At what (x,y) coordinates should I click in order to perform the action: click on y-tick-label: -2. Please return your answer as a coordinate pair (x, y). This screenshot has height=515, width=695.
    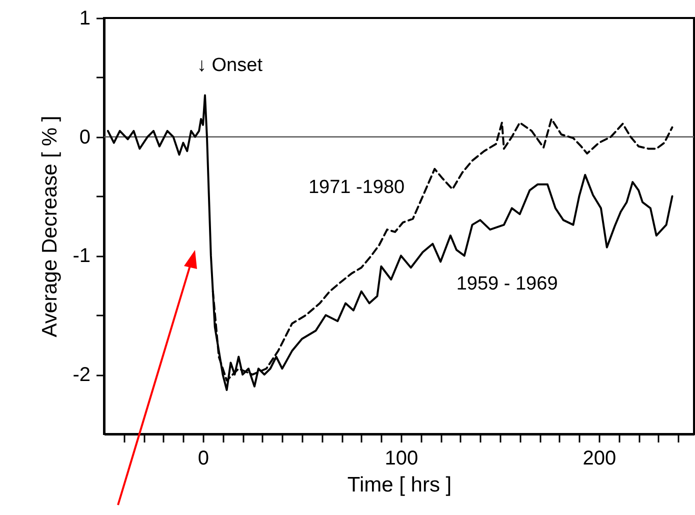
    Looking at the image, I should click on (81, 375).